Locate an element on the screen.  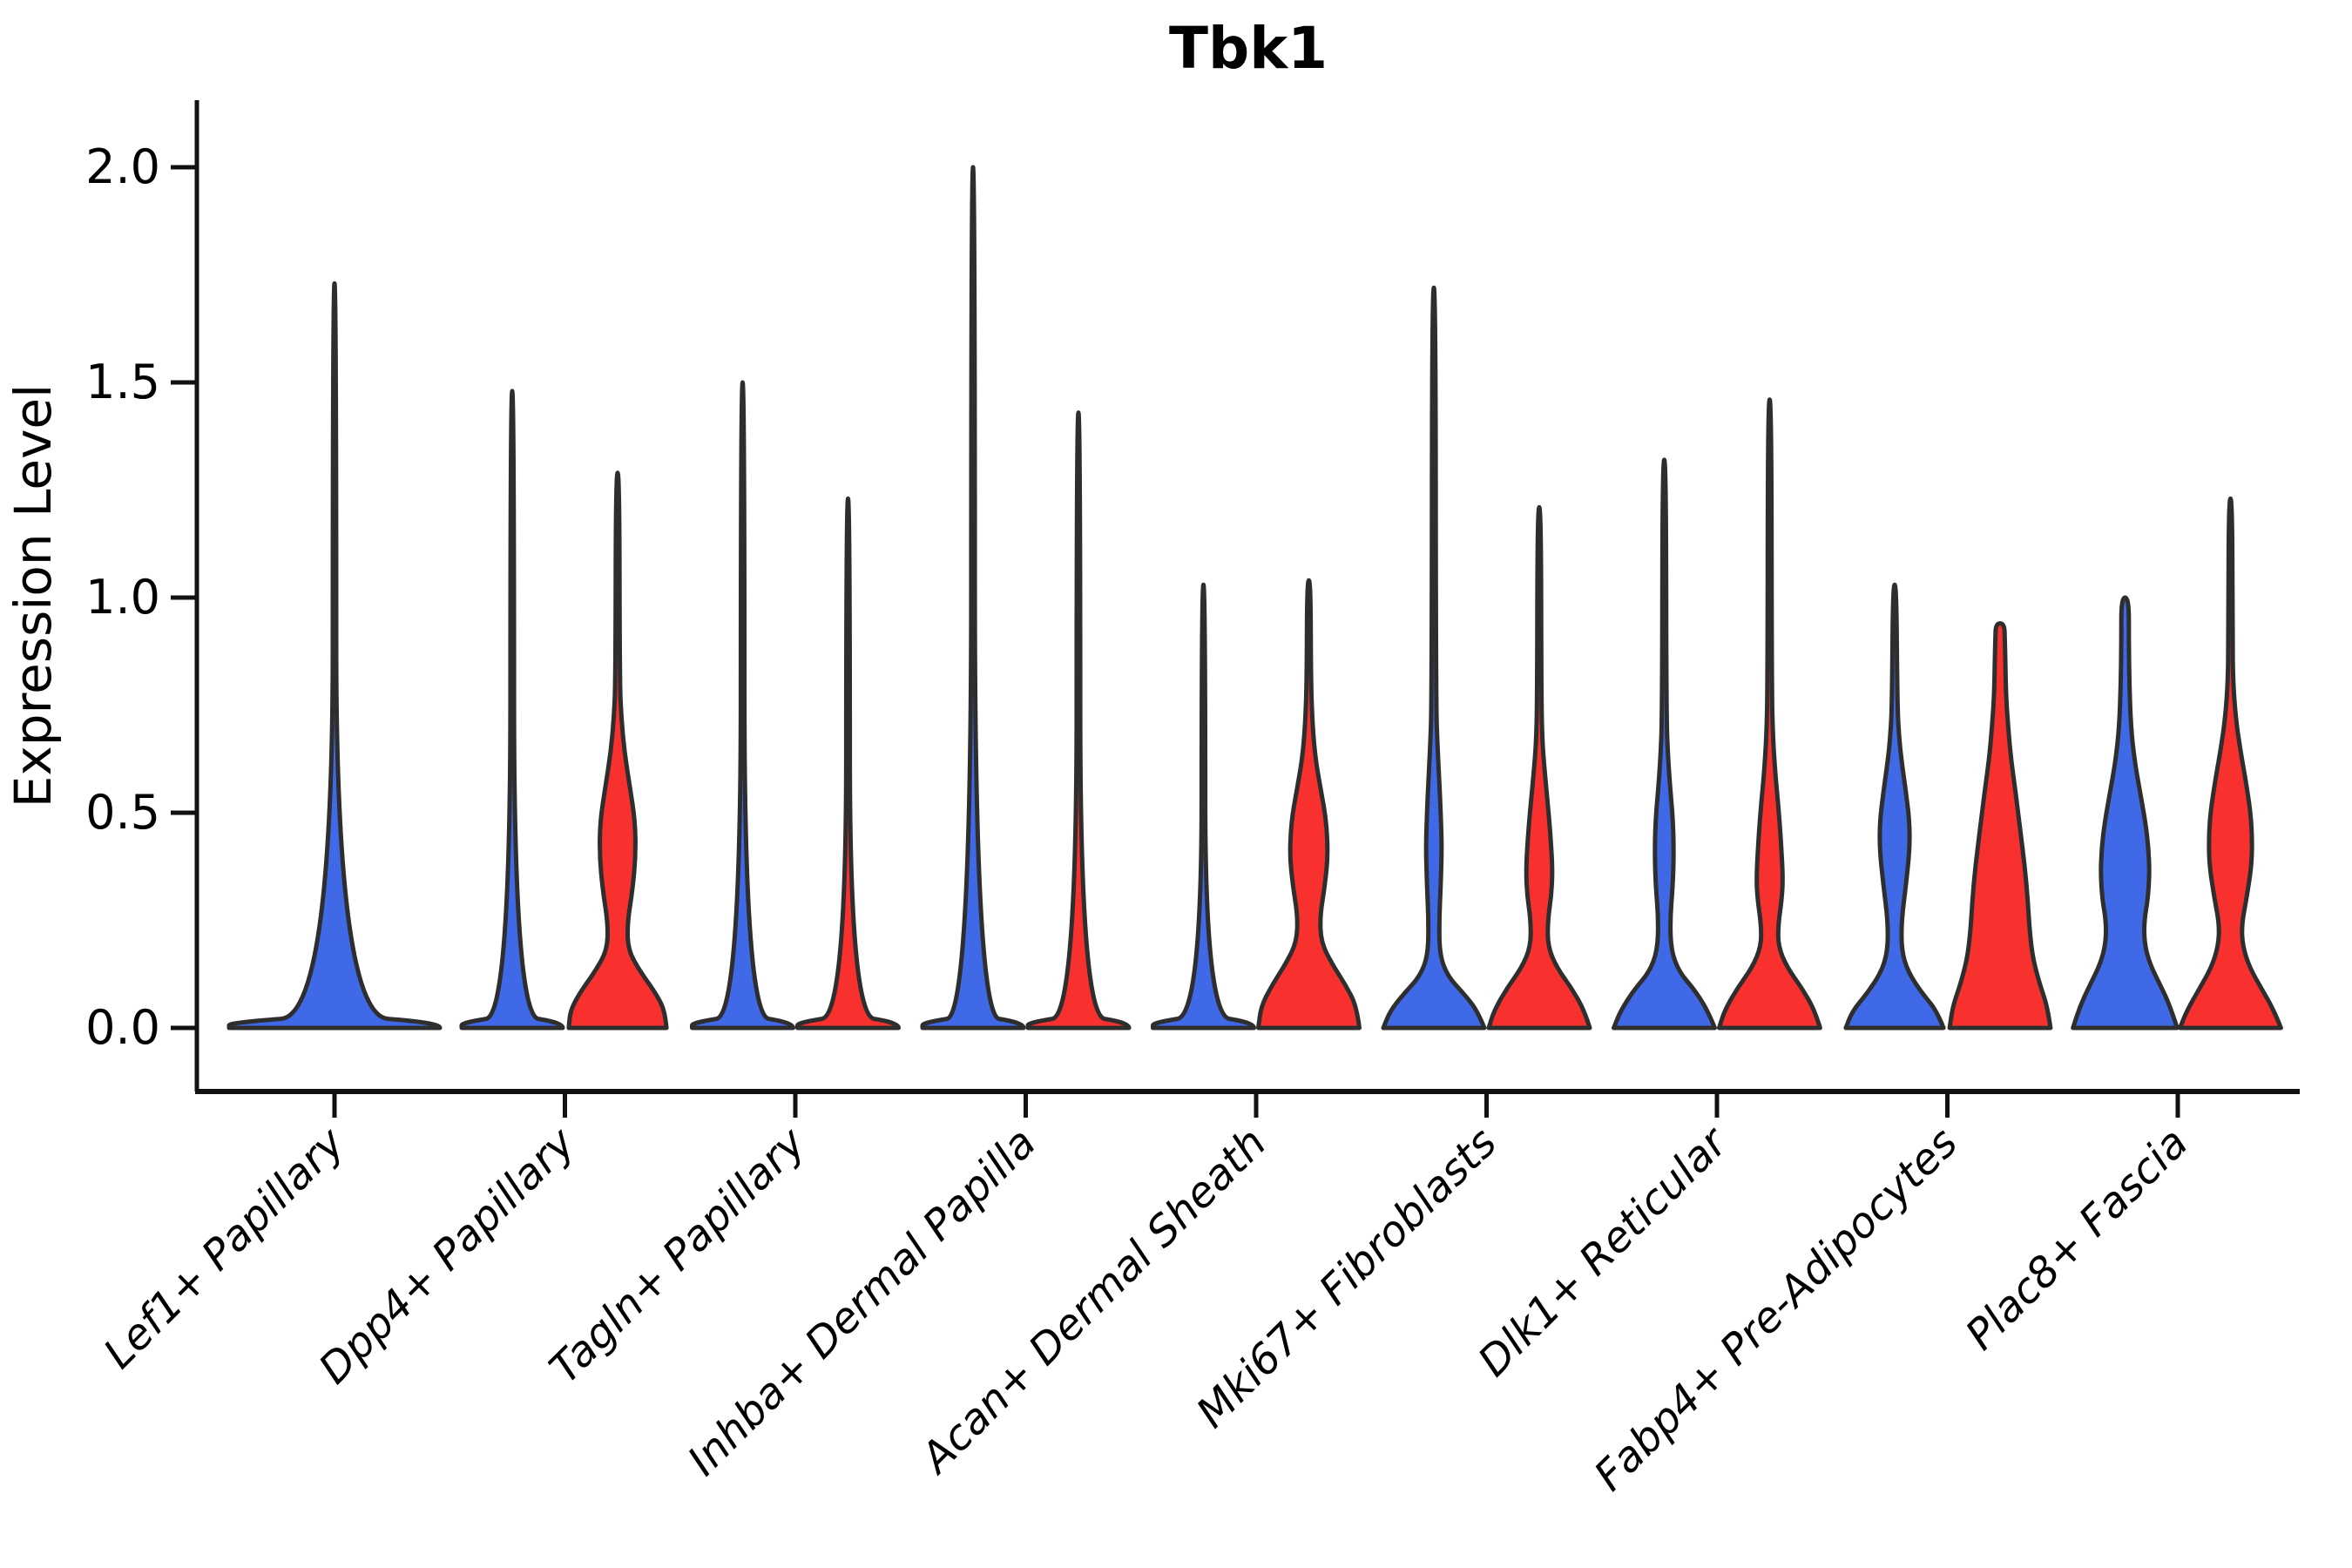
violin-plac8-fascia-left is located at coordinates (2125, 813).